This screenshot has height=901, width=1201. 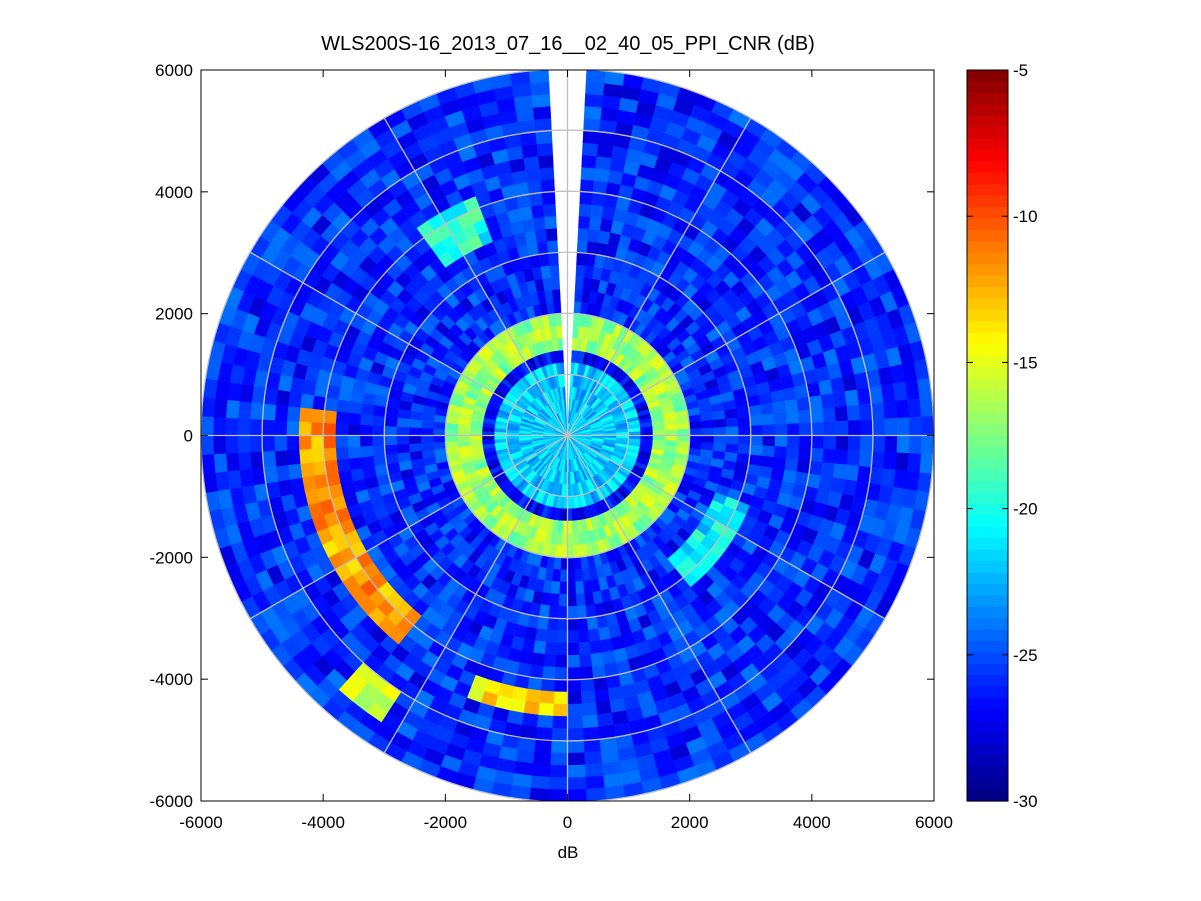 What do you see at coordinates (812, 822) in the screenshot?
I see `x-tick-label: 4000` at bounding box center [812, 822].